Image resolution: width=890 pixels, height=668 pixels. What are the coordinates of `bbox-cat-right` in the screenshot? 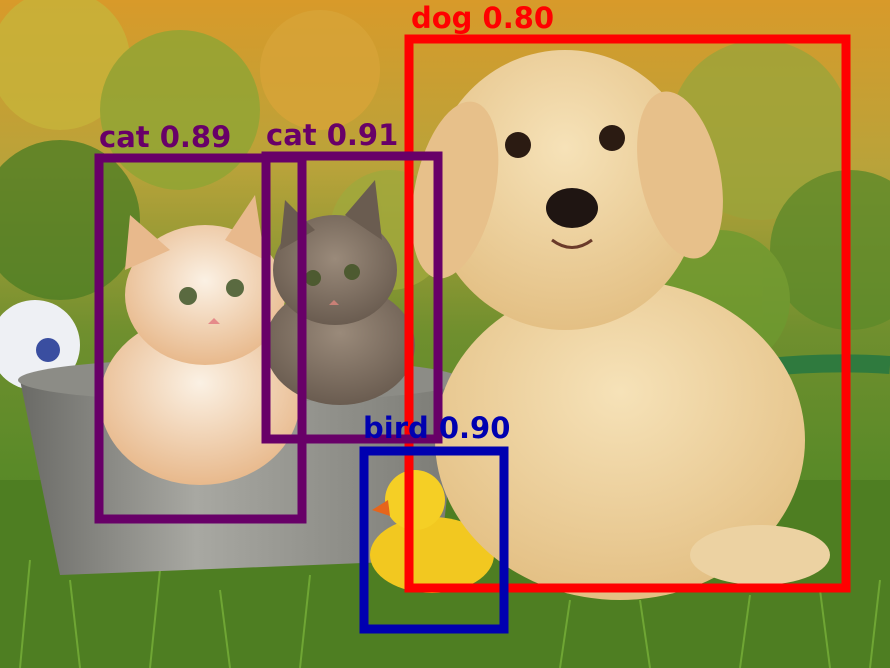 It's located at (352, 297).